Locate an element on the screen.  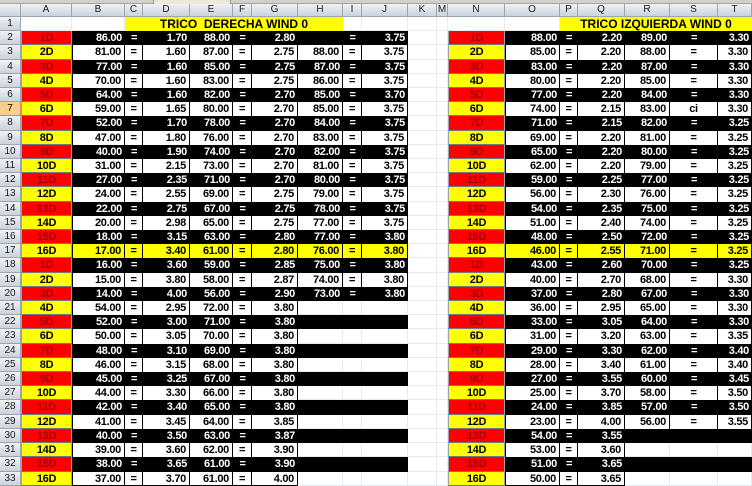
cell-T25: 3.40 is located at coordinates (735, 365).